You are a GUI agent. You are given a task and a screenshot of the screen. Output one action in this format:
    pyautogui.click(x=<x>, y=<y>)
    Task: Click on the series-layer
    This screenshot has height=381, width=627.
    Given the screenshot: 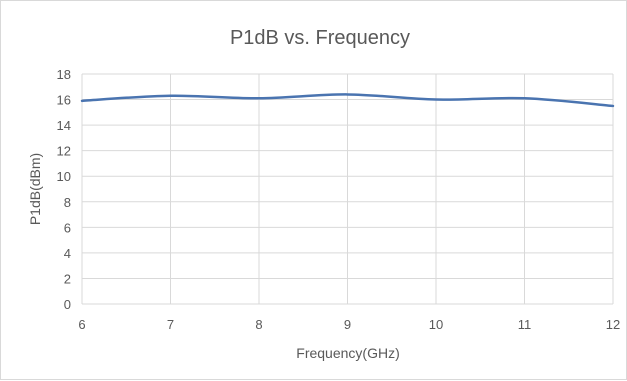 What is the action you would take?
    pyautogui.click(x=347, y=100)
    